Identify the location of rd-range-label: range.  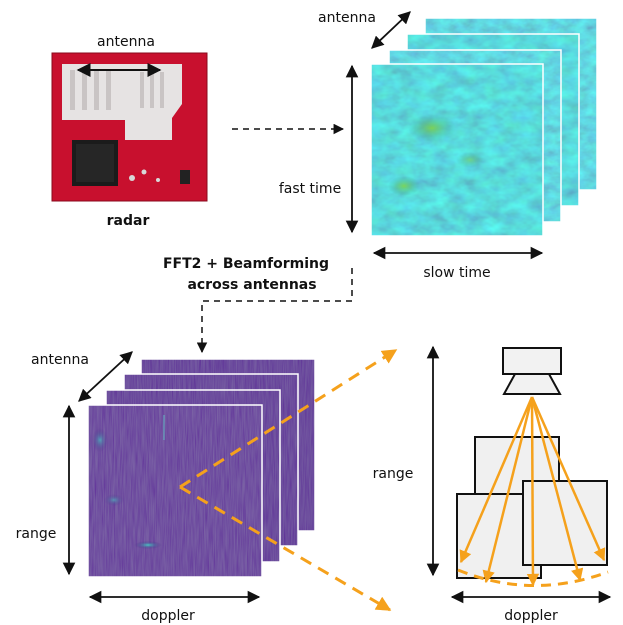
(36, 534).